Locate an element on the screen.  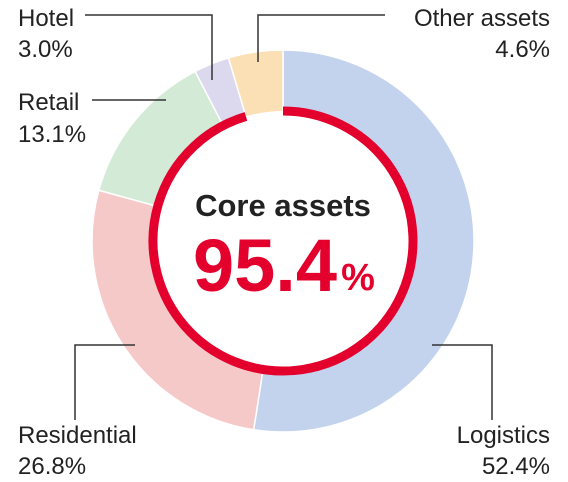
category-label: Logistics is located at coordinates (503, 435).